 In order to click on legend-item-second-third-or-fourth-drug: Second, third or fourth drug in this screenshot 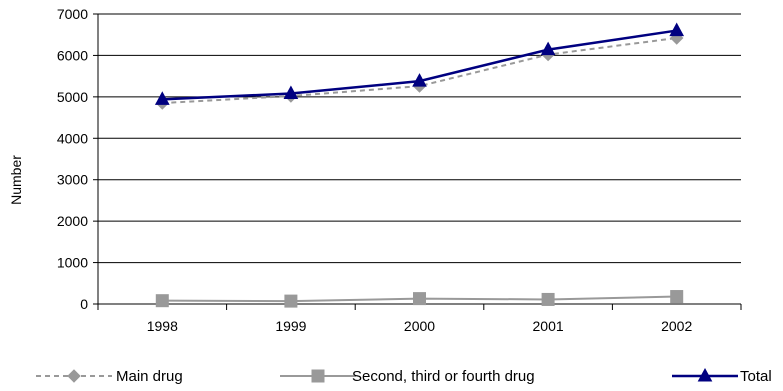, I will do `click(407, 376)`.